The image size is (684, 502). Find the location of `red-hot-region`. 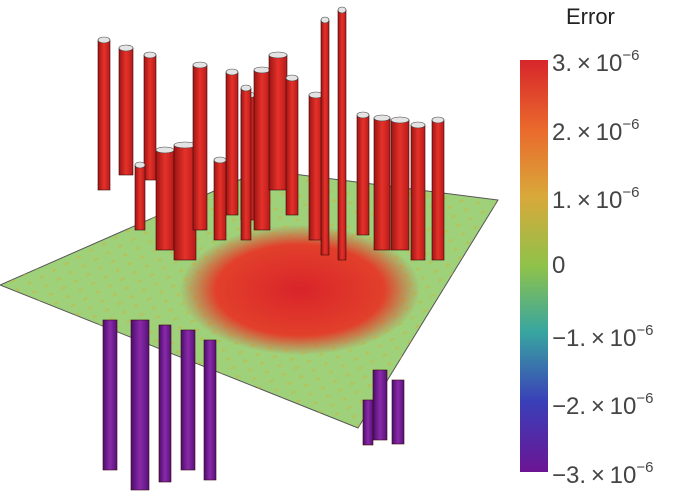

red-hot-region is located at coordinates (300, 290).